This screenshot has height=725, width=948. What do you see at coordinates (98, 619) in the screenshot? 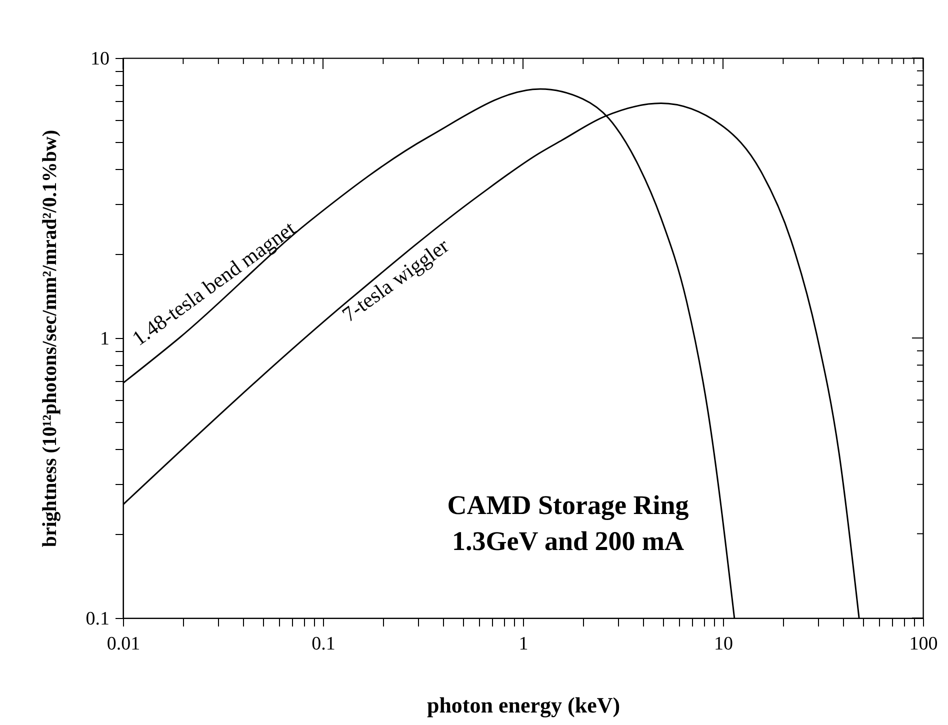
I see `y-tick-label: 0.1` at bounding box center [98, 619].